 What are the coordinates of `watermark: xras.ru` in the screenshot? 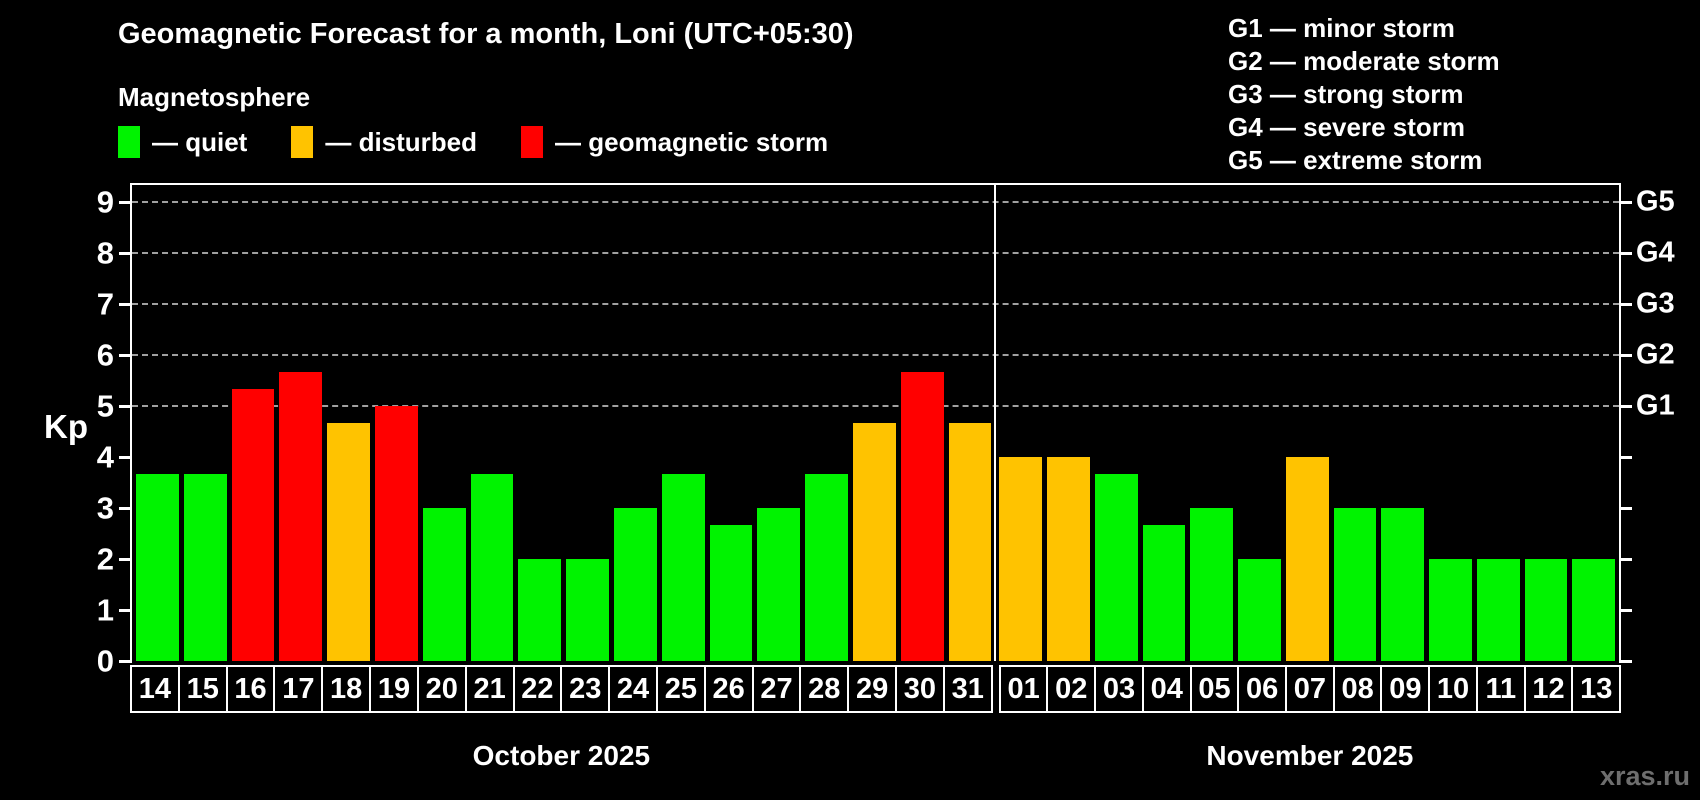 It's located at (1644, 776).